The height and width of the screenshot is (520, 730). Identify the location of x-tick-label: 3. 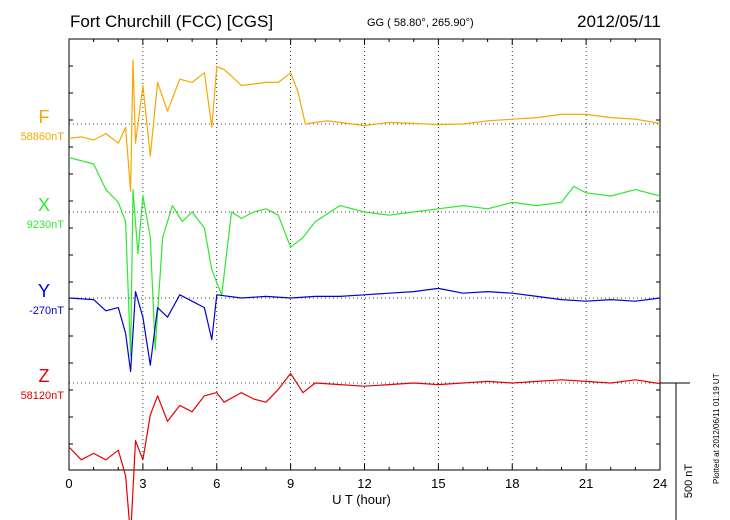
(142, 483).